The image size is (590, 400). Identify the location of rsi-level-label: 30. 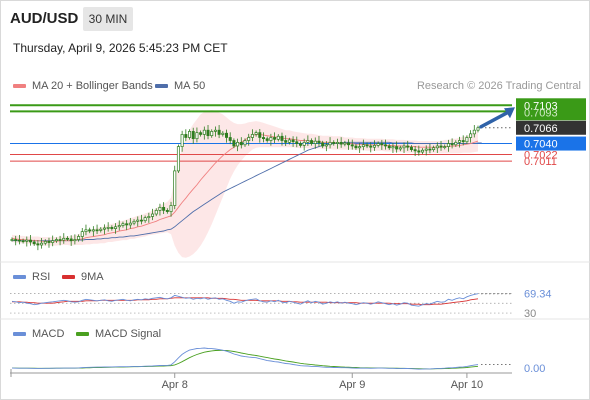
(530, 314).